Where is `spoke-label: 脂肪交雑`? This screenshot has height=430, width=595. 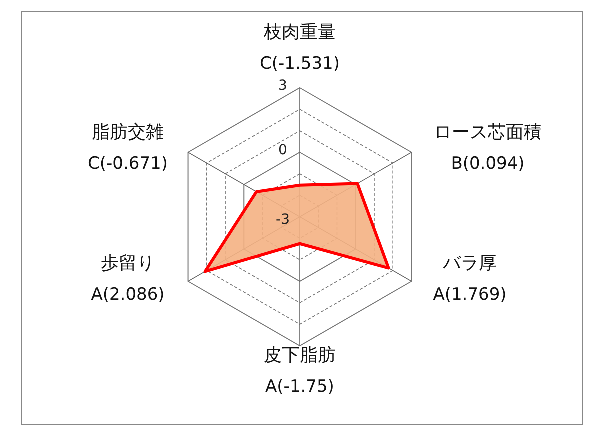
spoke-label: 脂肪交雑 is located at coordinates (128, 132).